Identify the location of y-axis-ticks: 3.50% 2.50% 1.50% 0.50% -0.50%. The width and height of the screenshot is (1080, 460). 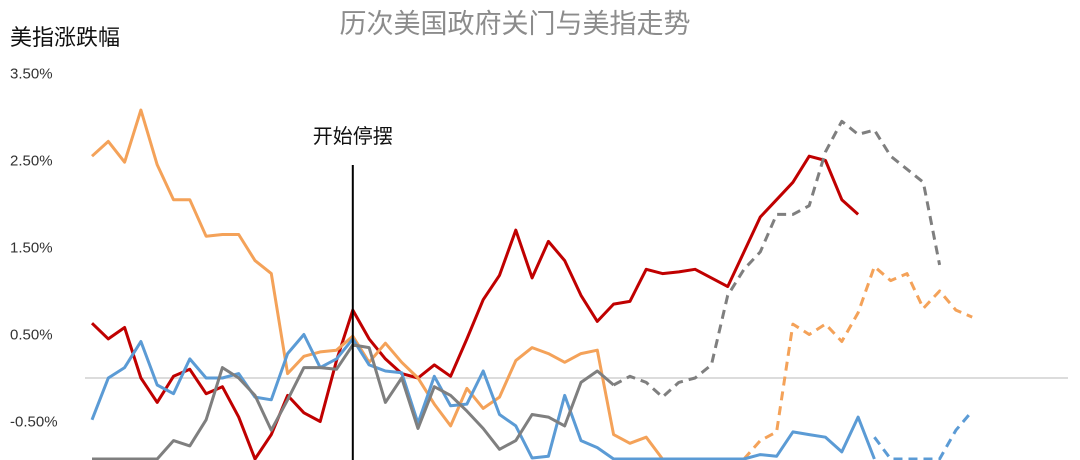
(34, 248).